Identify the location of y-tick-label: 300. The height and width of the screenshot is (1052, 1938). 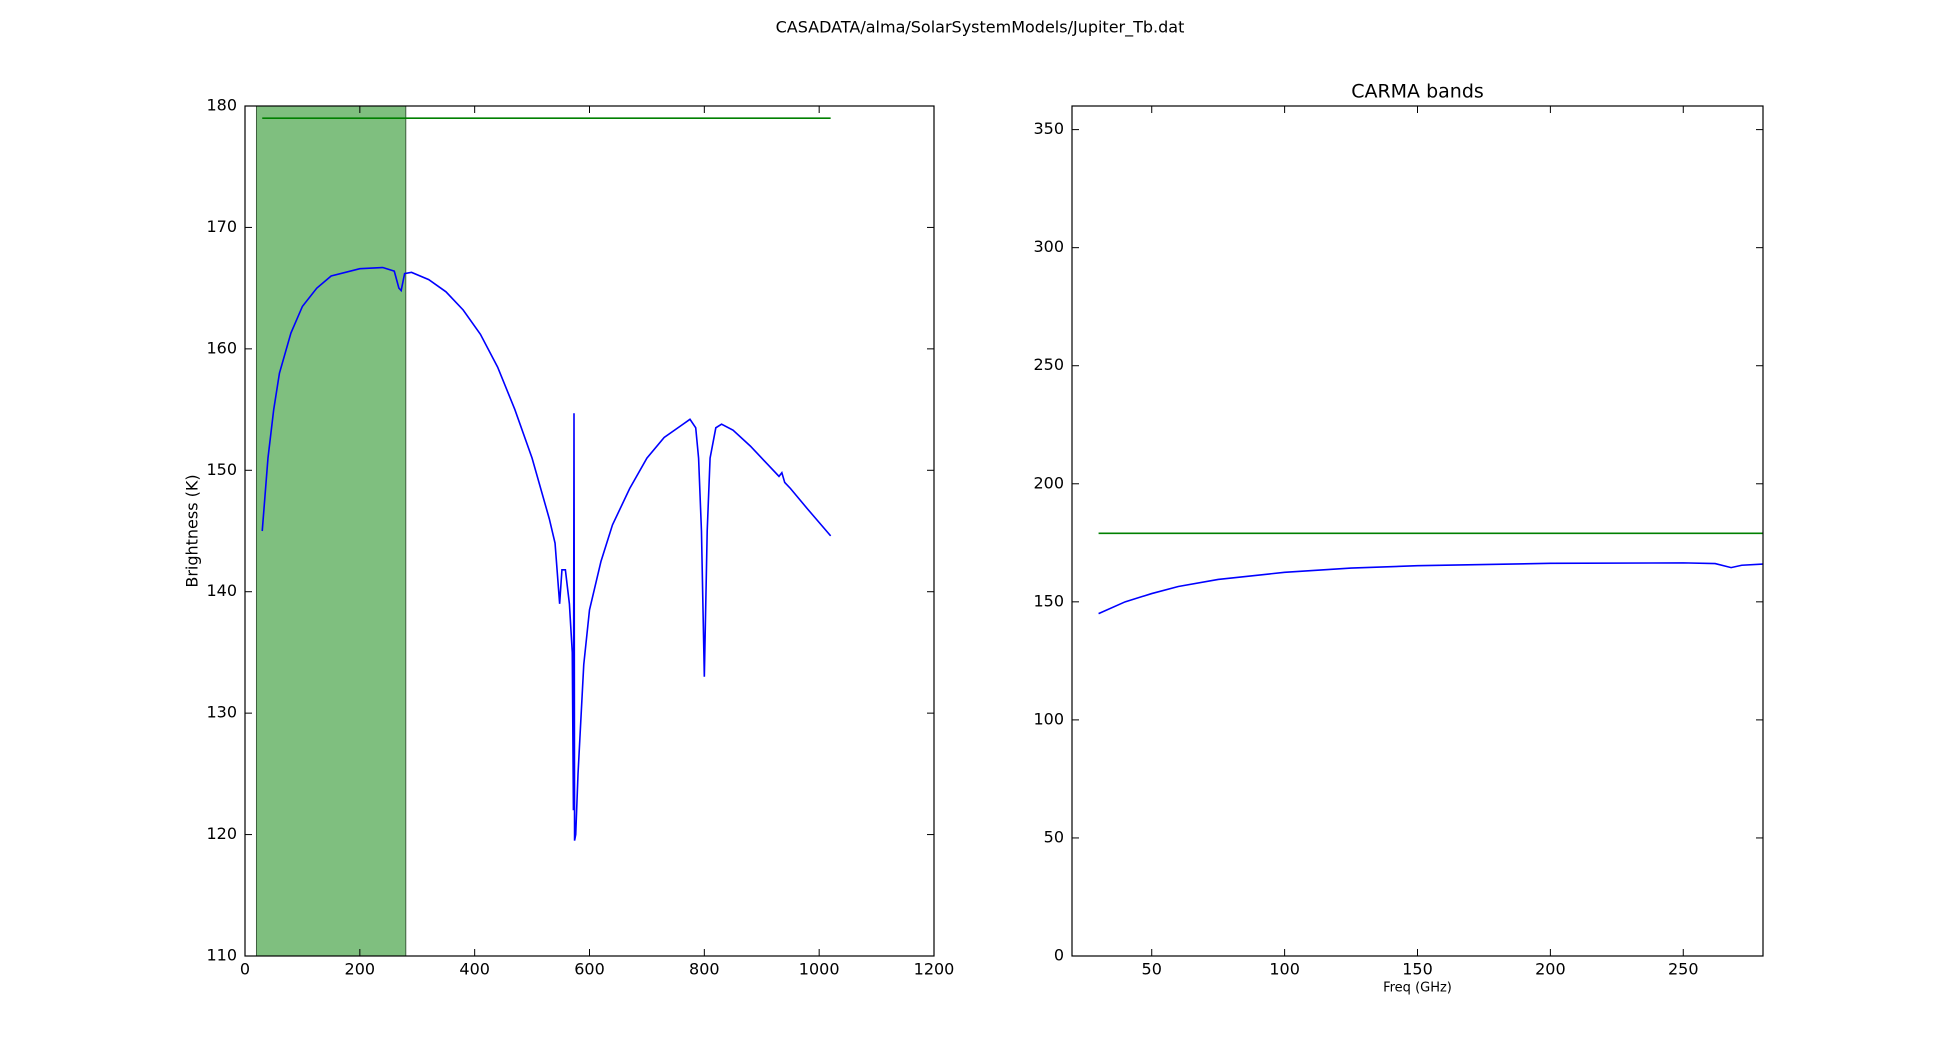
(1048, 246).